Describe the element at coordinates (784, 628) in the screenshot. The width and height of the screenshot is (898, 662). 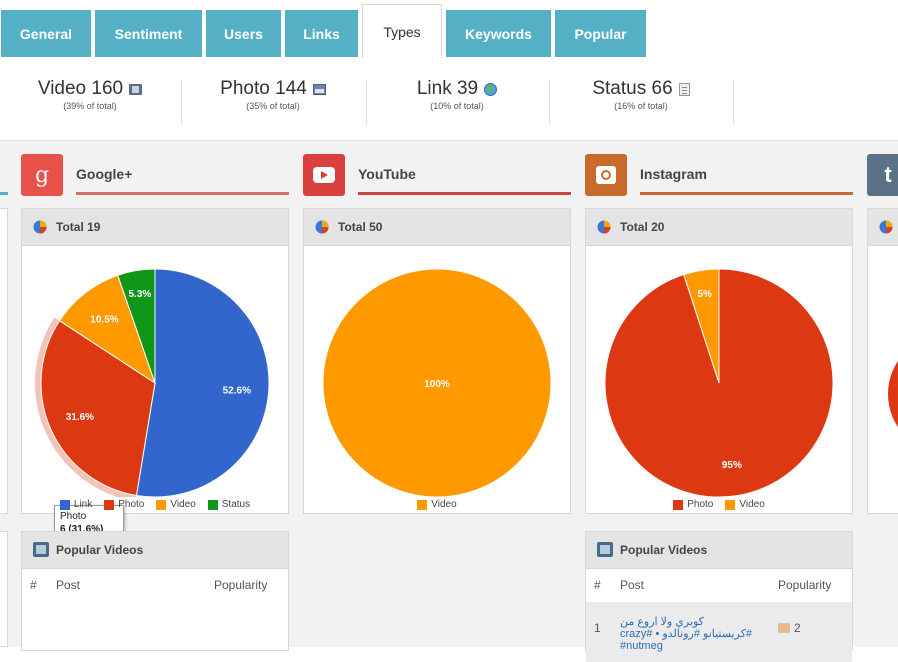
I see `thumbs-up-icon` at that location.